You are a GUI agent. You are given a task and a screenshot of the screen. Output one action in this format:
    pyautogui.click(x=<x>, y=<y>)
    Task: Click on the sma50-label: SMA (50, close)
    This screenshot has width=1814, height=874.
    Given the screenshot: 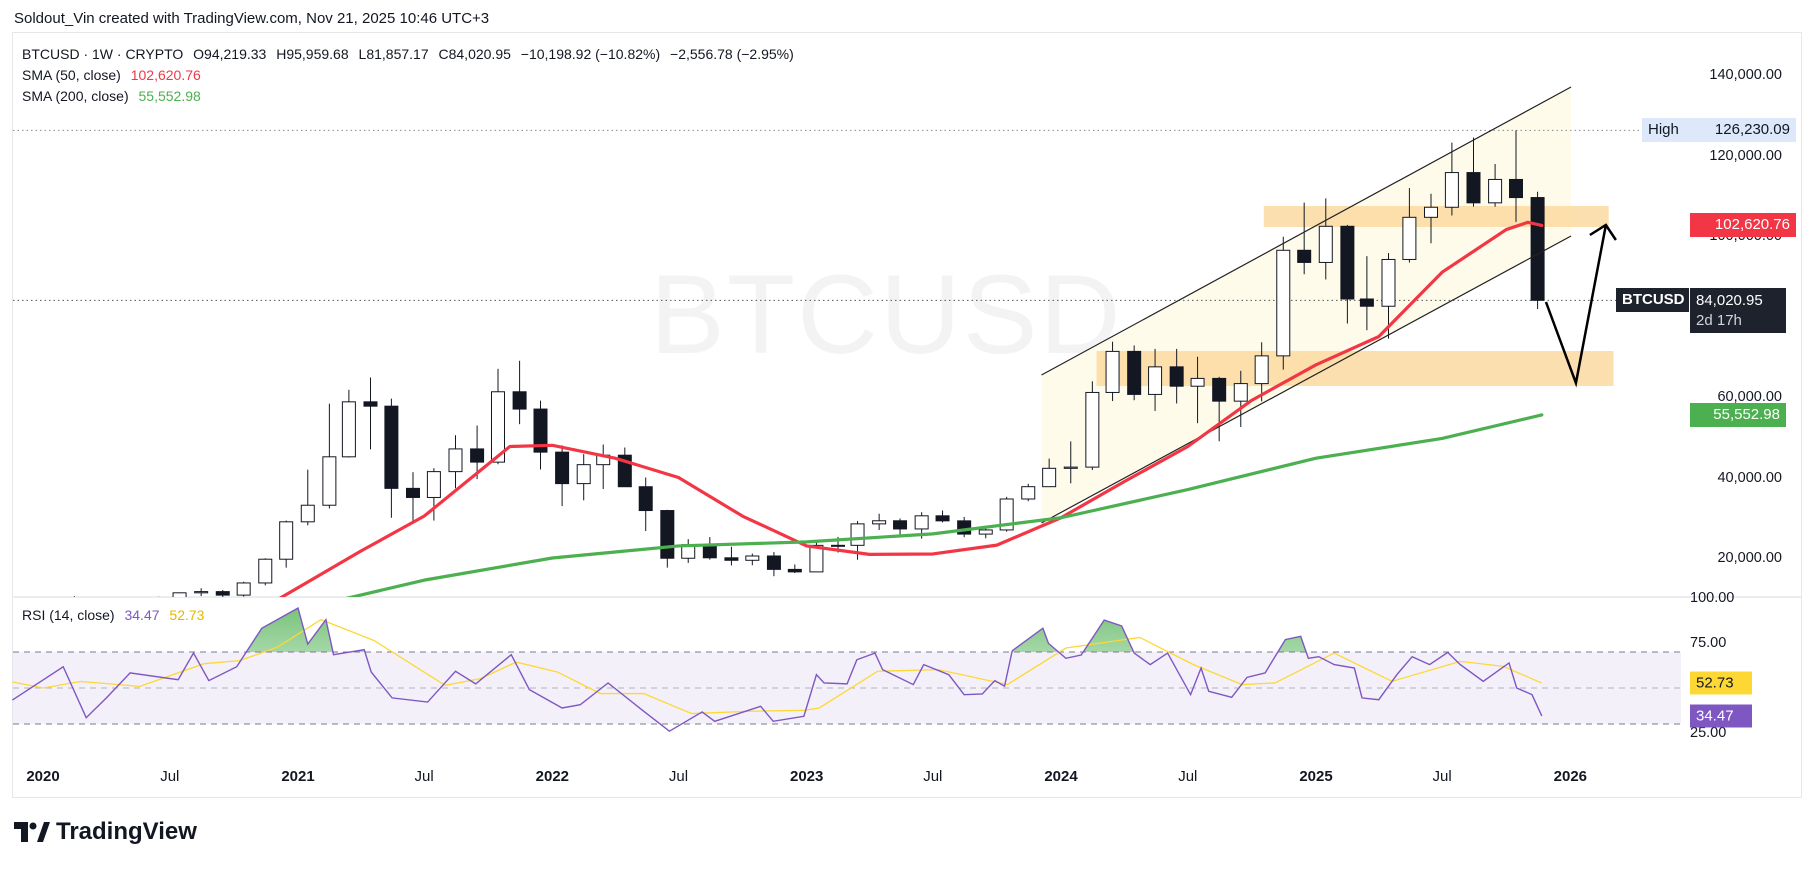 What is the action you would take?
    pyautogui.click(x=71, y=75)
    